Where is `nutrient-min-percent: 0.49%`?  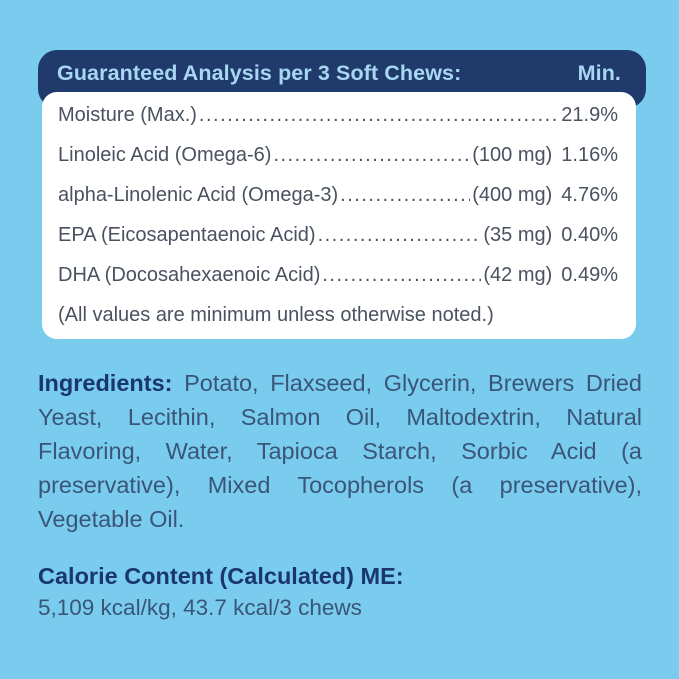 nutrient-min-percent: 0.49% is located at coordinates (589, 275).